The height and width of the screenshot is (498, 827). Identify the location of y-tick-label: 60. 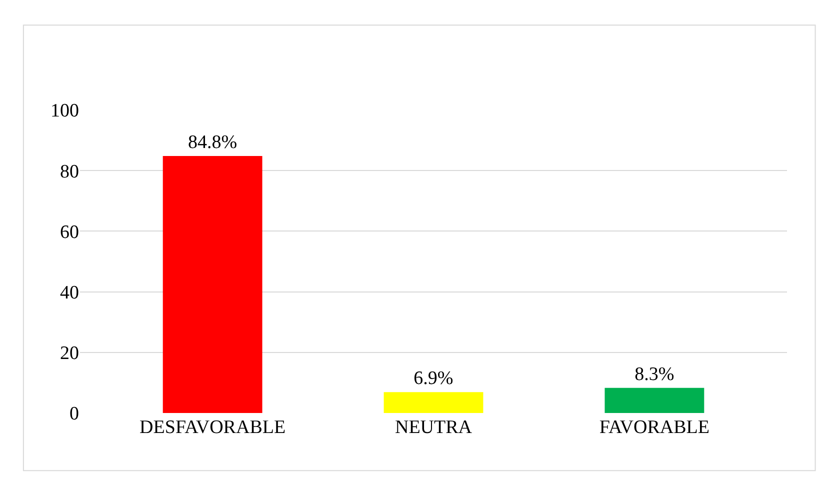
(69, 232).